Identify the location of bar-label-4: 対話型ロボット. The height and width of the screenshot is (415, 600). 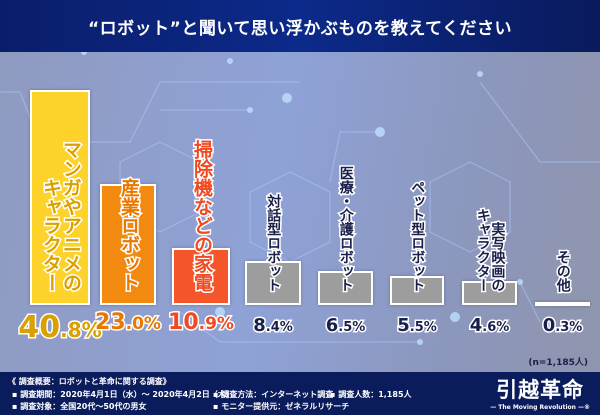
(273, 243).